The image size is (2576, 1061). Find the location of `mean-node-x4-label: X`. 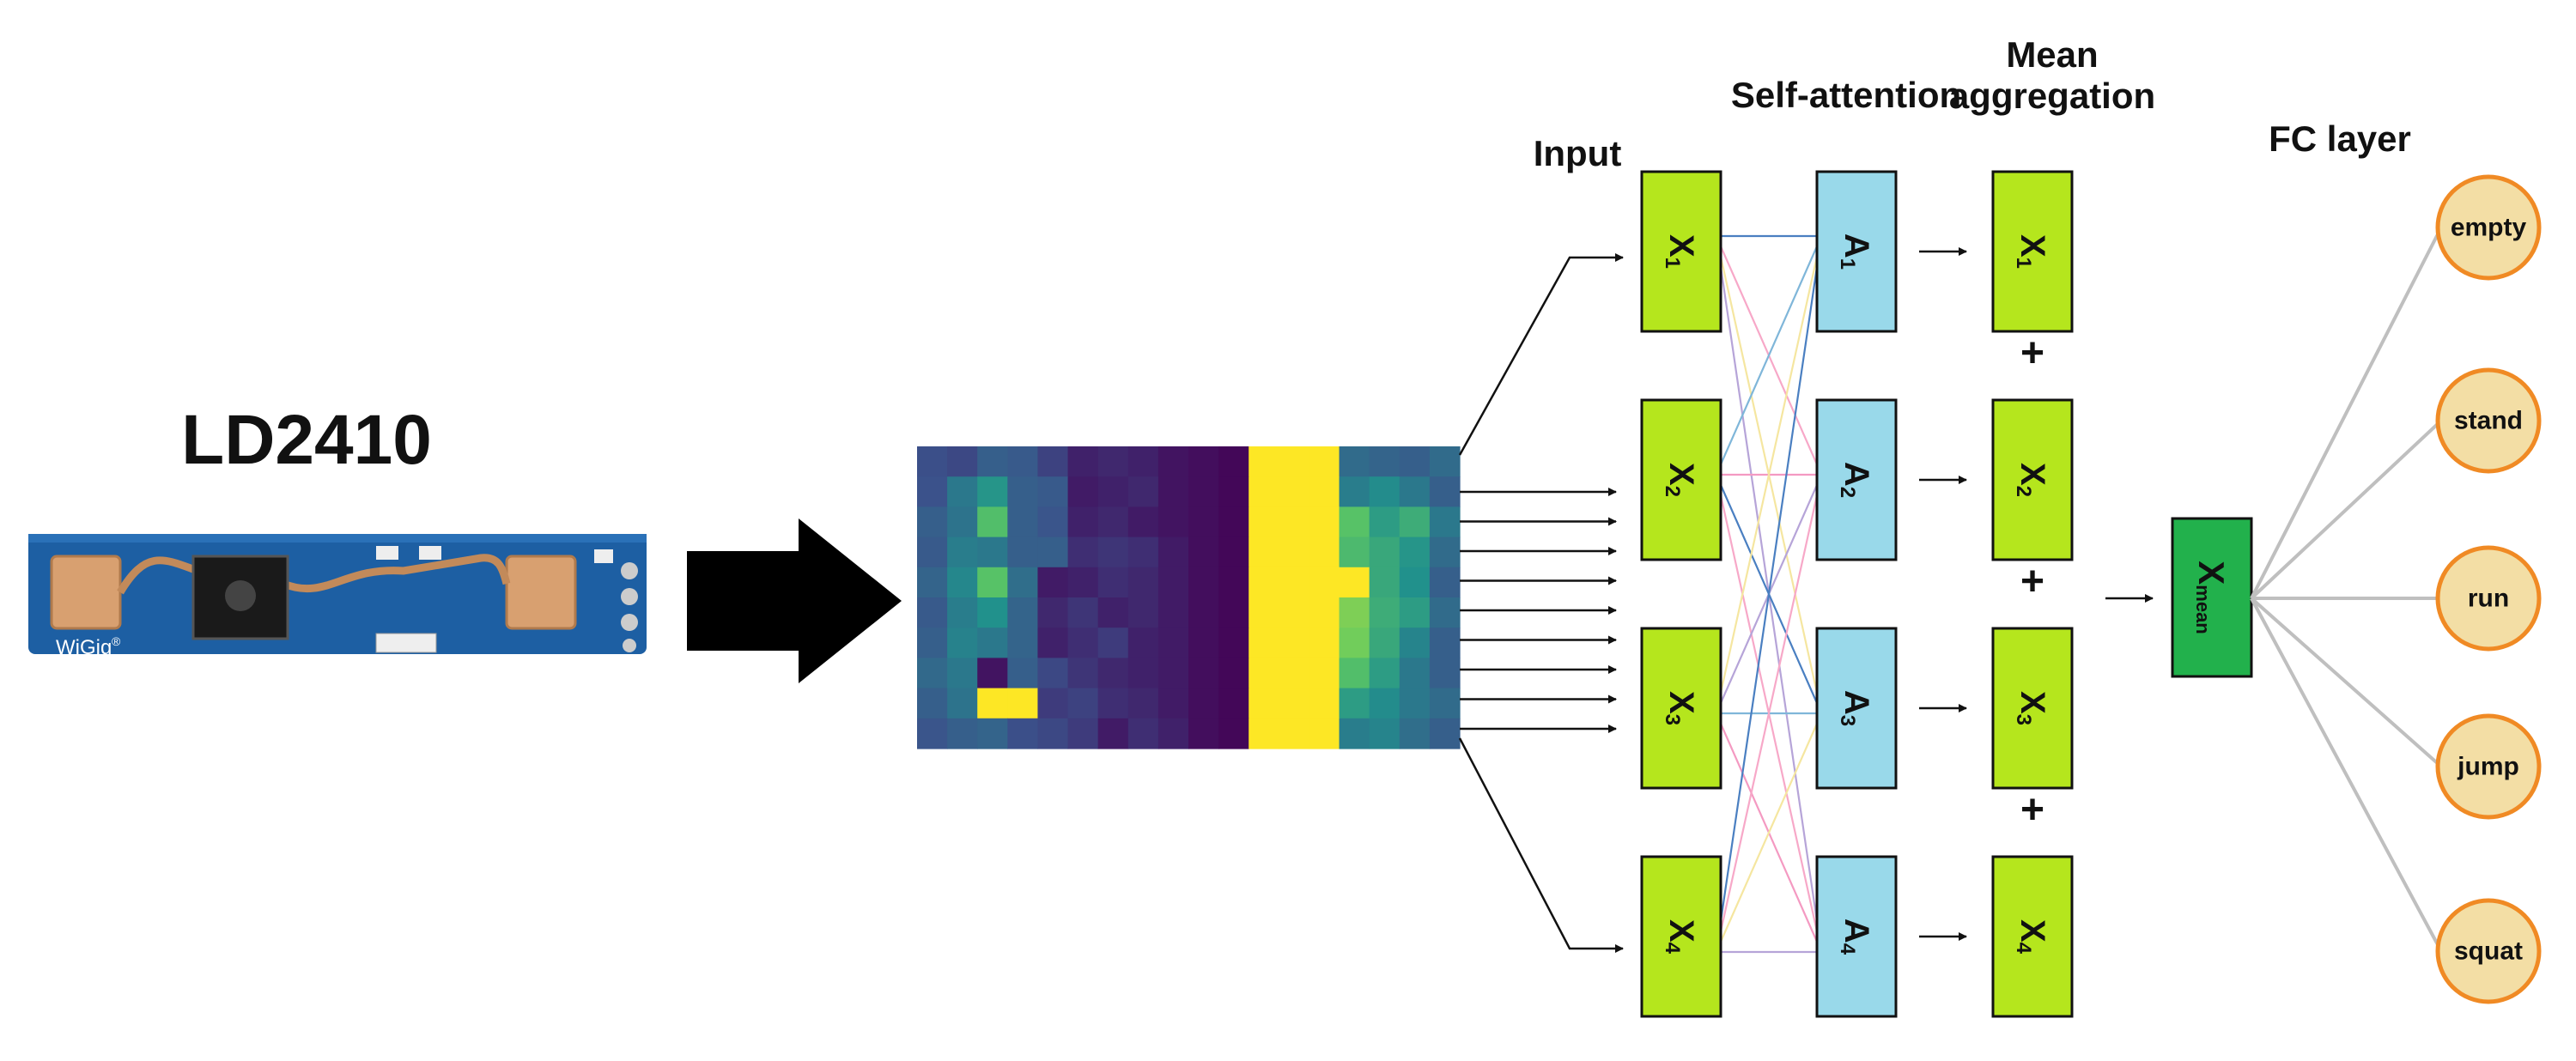

mean-node-x4-label: X is located at coordinates (2033, 931).